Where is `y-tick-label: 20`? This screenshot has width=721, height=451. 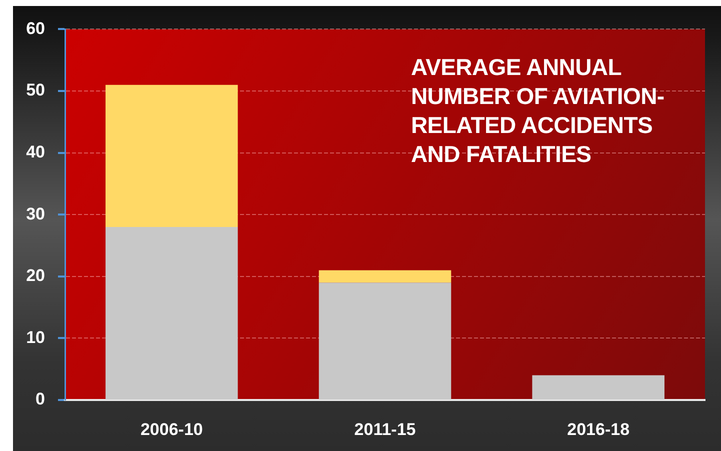
y-tick-label: 20 is located at coordinates (35, 276).